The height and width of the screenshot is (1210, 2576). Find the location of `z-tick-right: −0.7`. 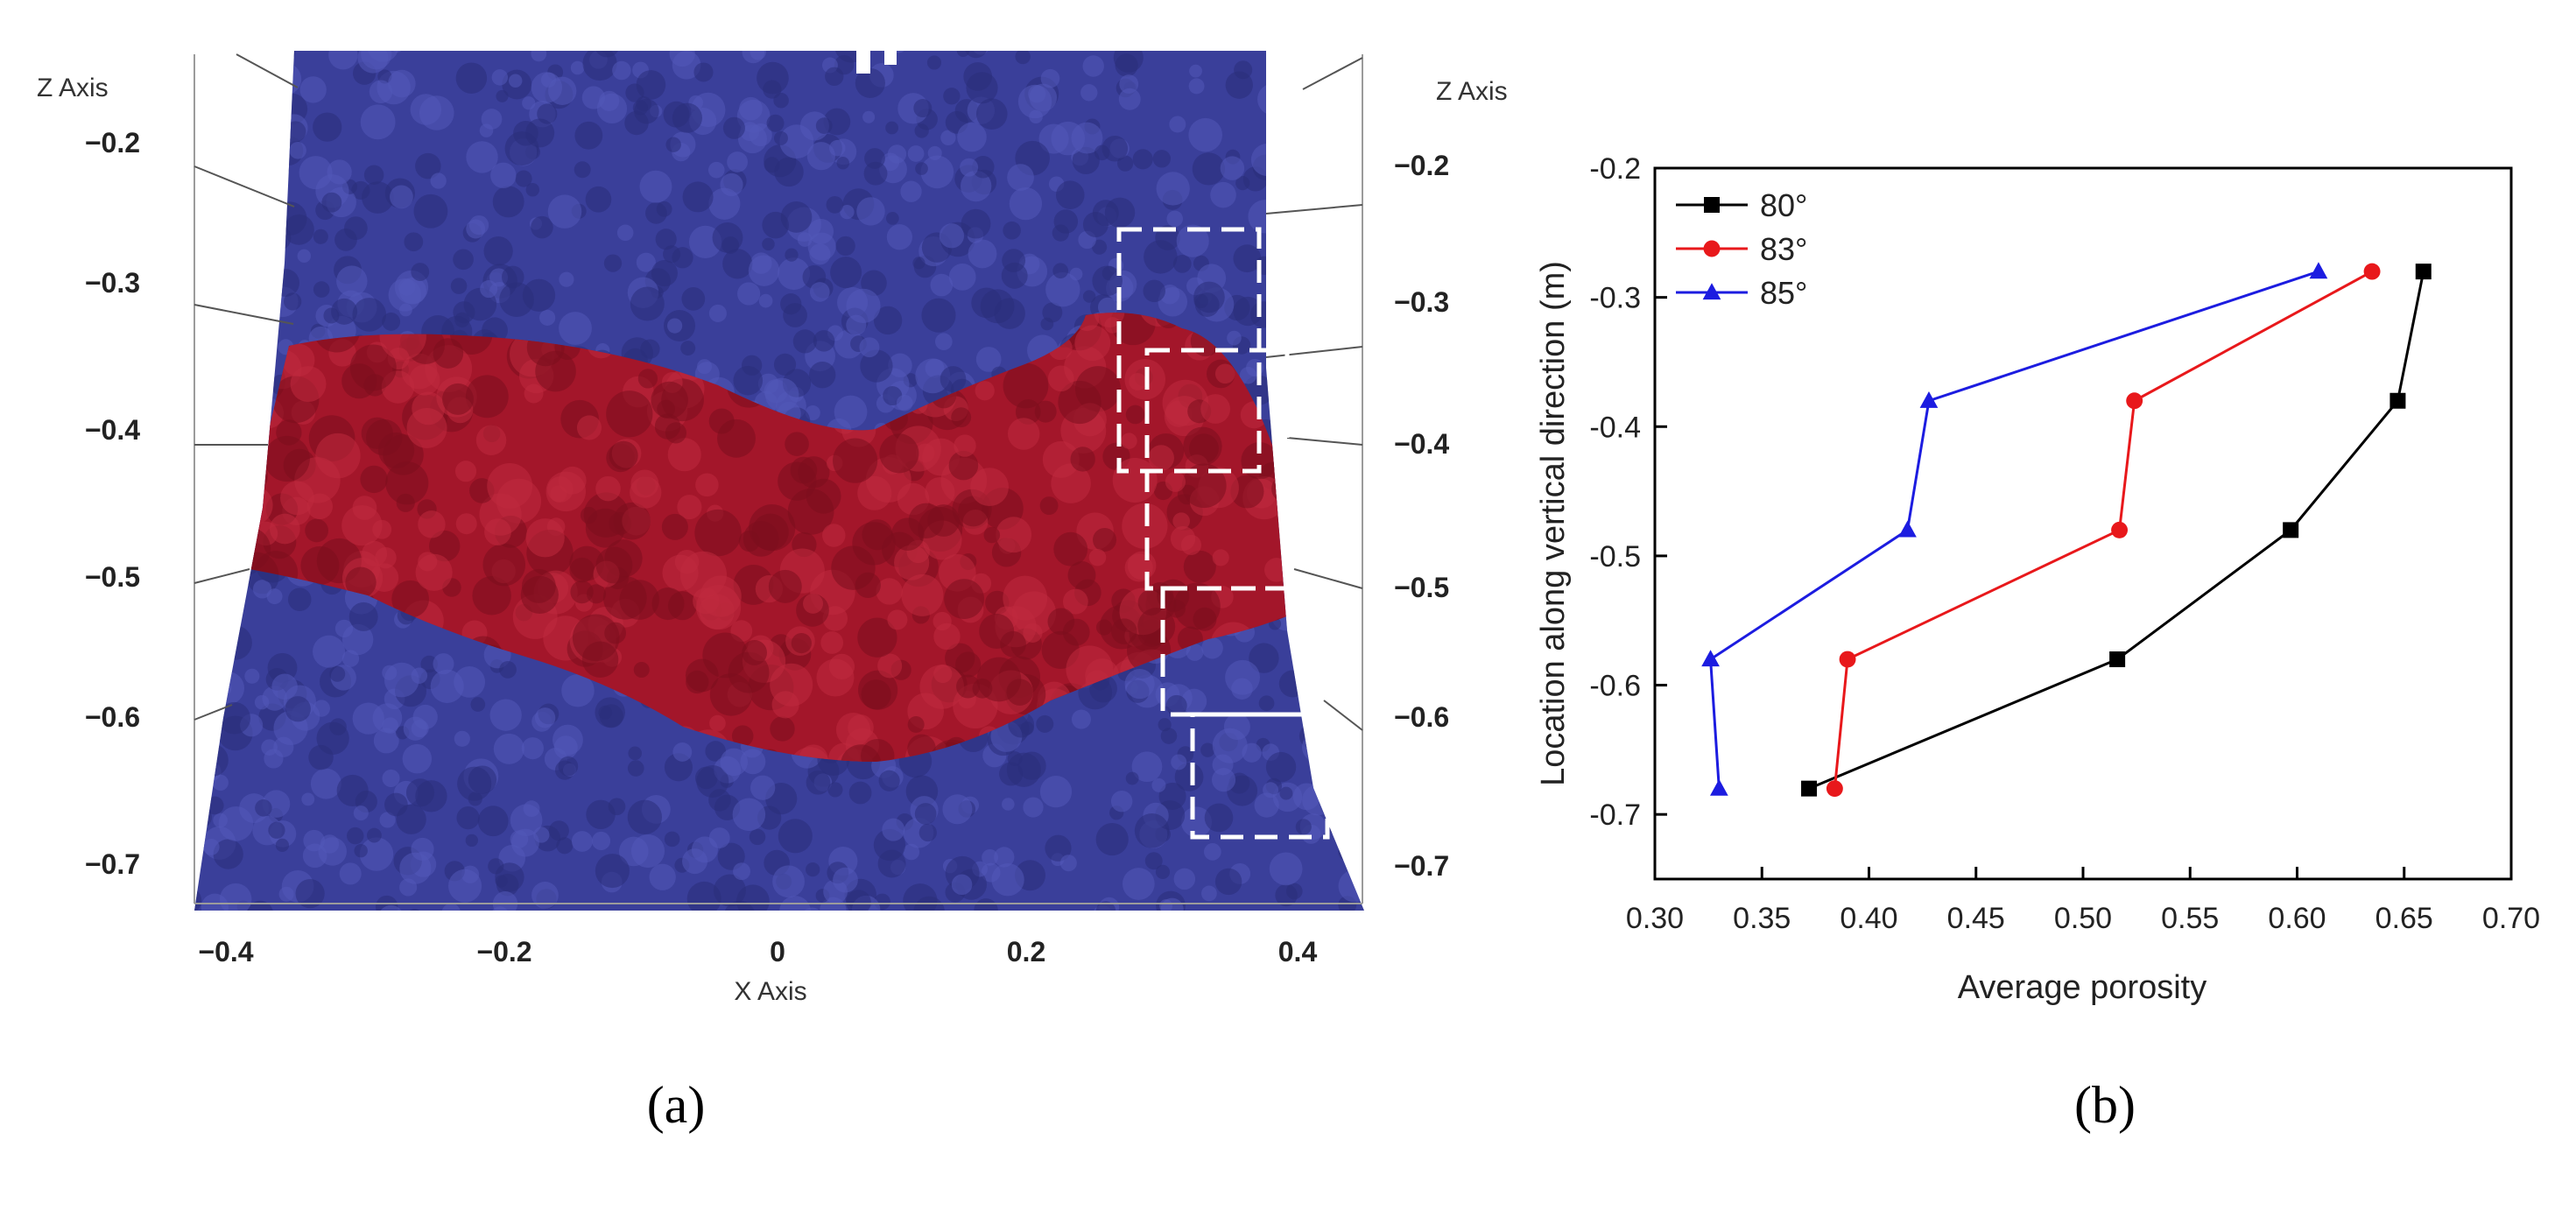

z-tick-right: −0.7 is located at coordinates (1421, 866).